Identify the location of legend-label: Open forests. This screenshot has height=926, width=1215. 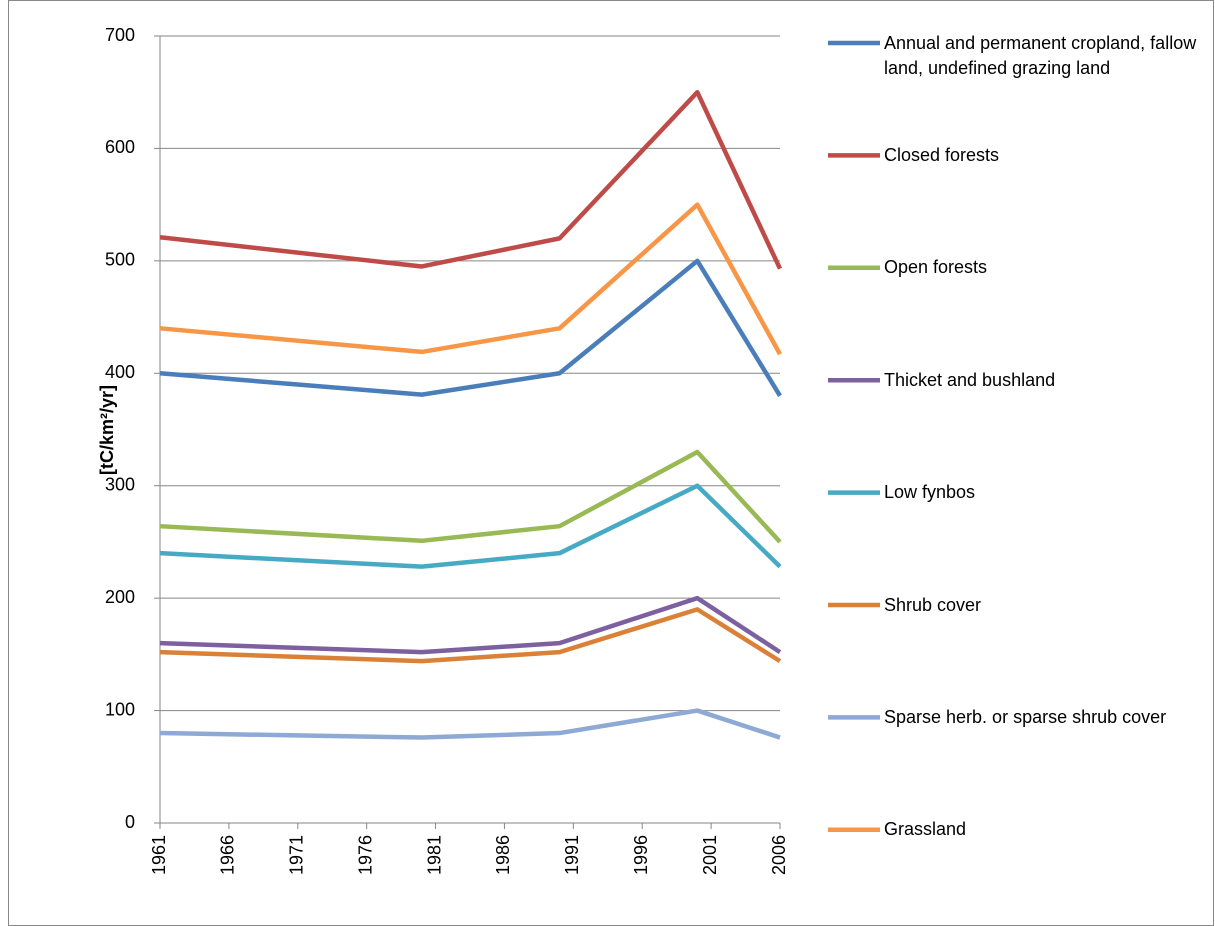
(936, 267).